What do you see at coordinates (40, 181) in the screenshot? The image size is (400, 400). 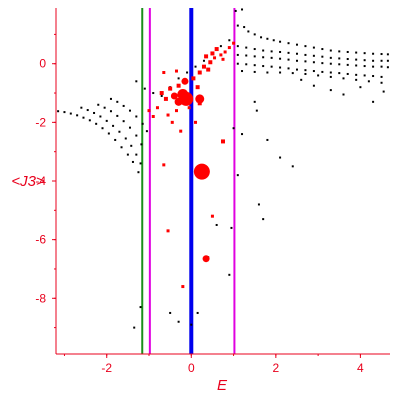 I see `y-tick-label: -4` at bounding box center [40, 181].